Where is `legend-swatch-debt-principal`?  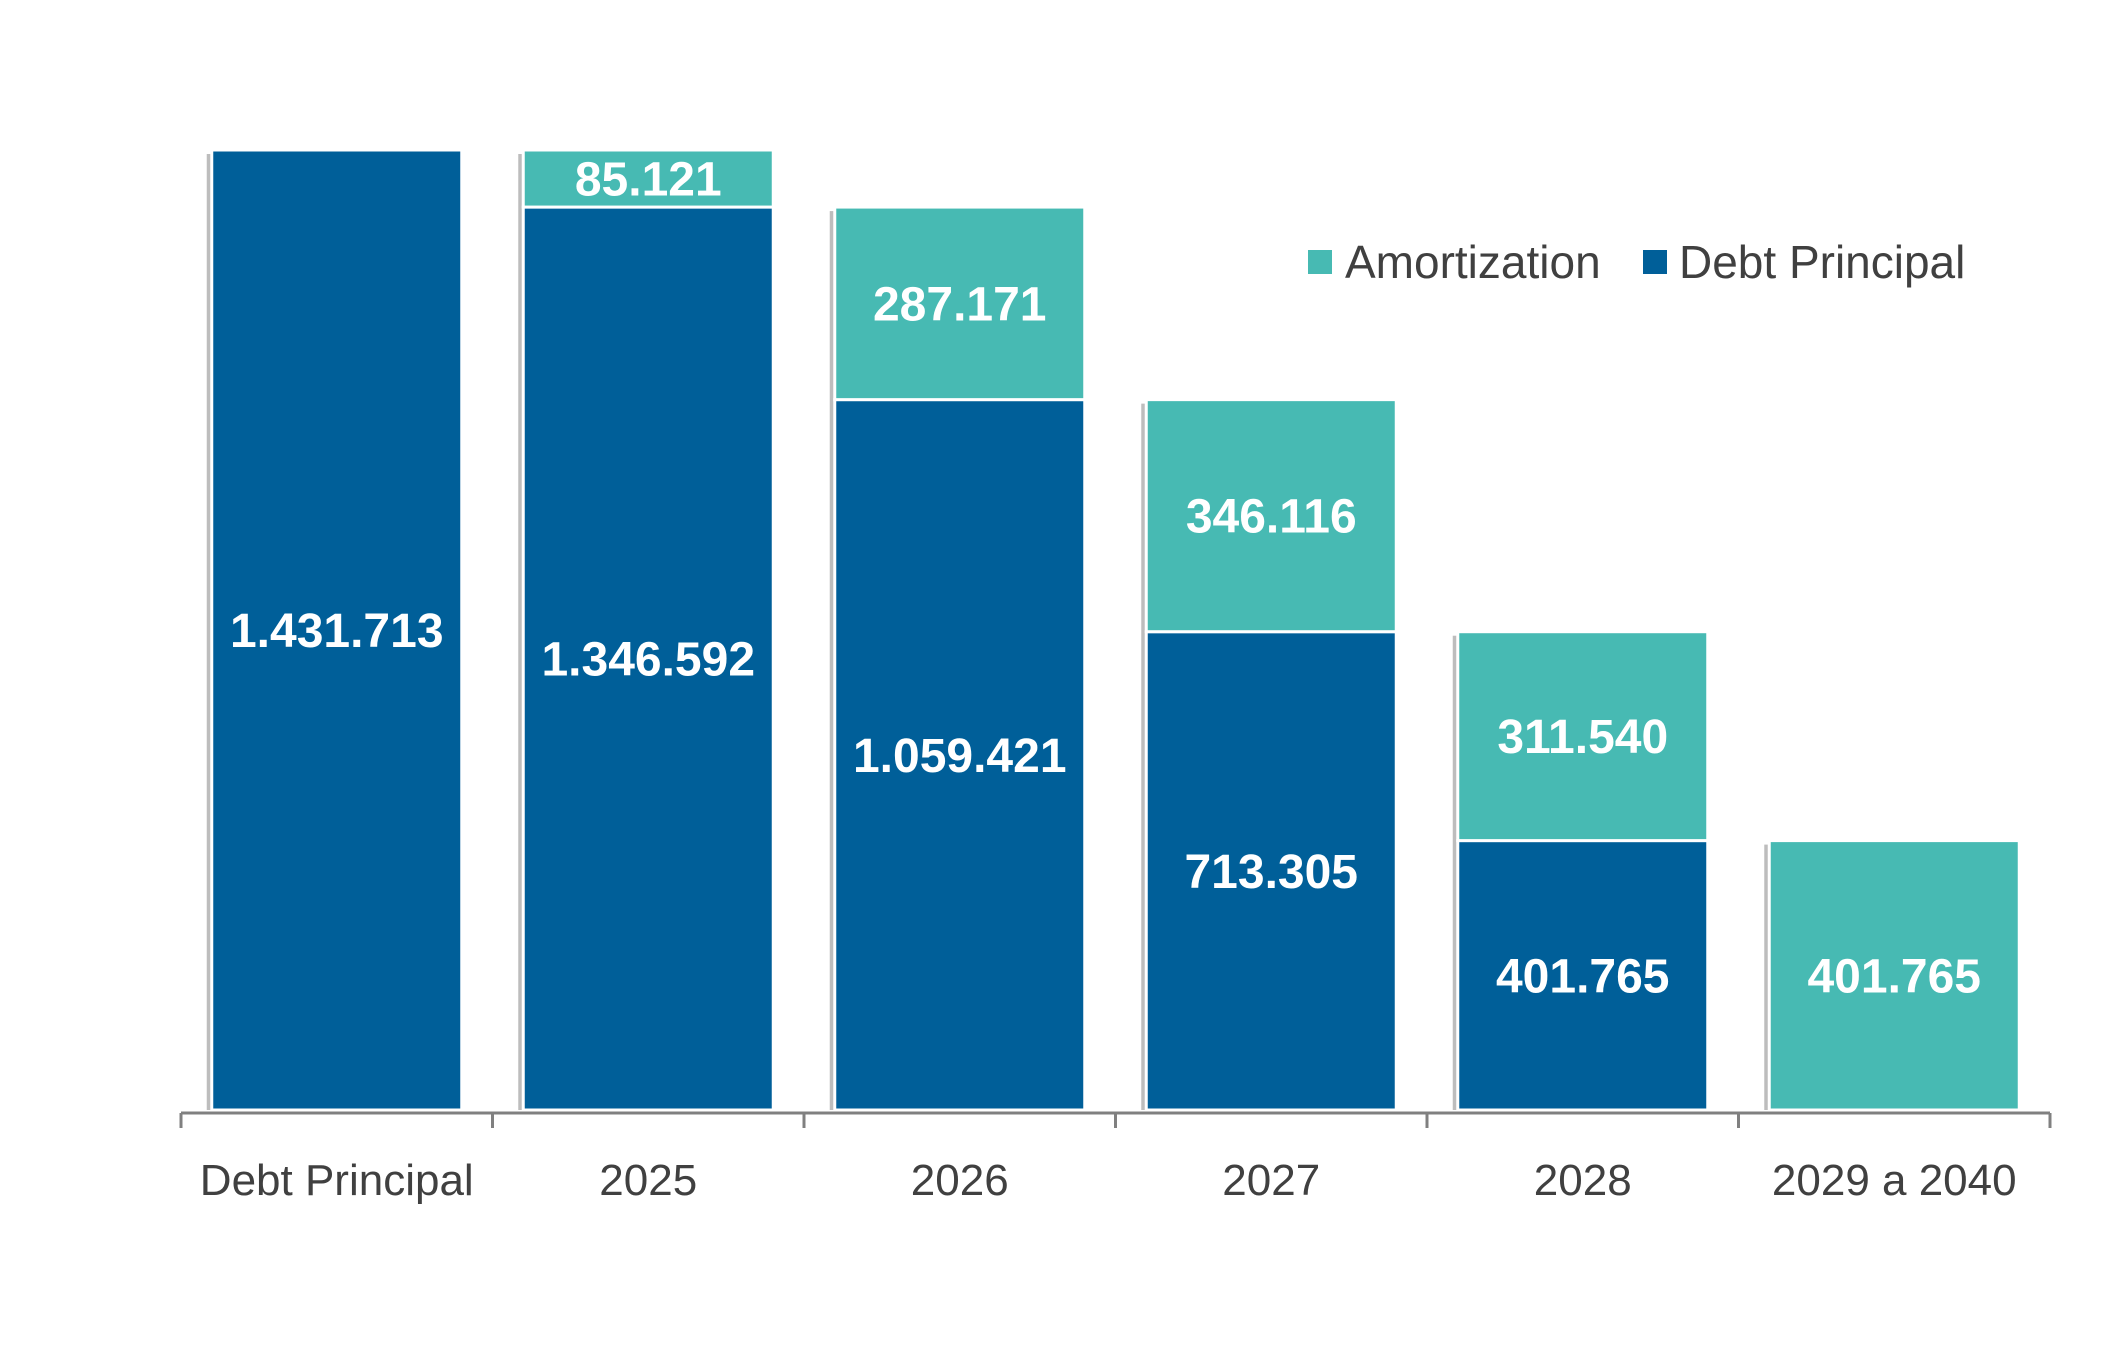 legend-swatch-debt-principal is located at coordinates (1655, 262).